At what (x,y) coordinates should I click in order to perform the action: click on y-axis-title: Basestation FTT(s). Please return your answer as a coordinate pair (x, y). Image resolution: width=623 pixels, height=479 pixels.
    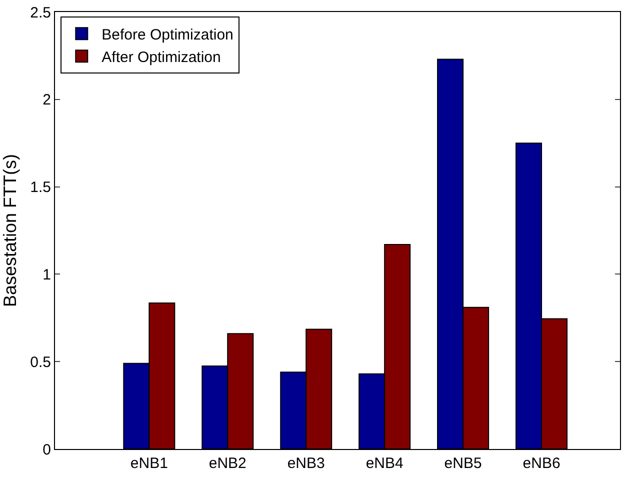
    Looking at the image, I should click on (10, 231).